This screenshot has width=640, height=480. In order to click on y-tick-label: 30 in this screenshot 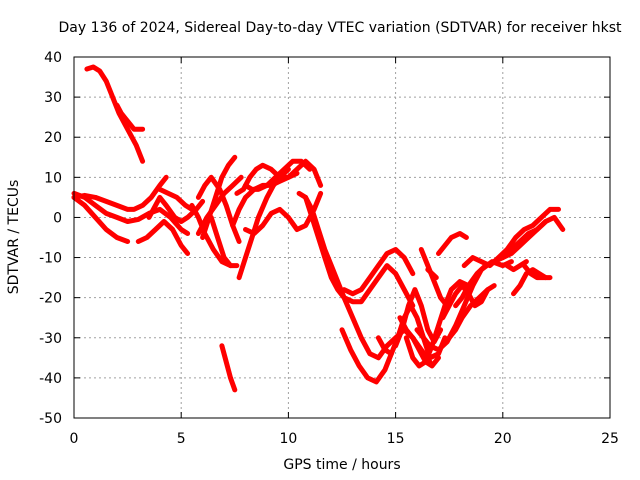, I will do `click(53, 98)`.